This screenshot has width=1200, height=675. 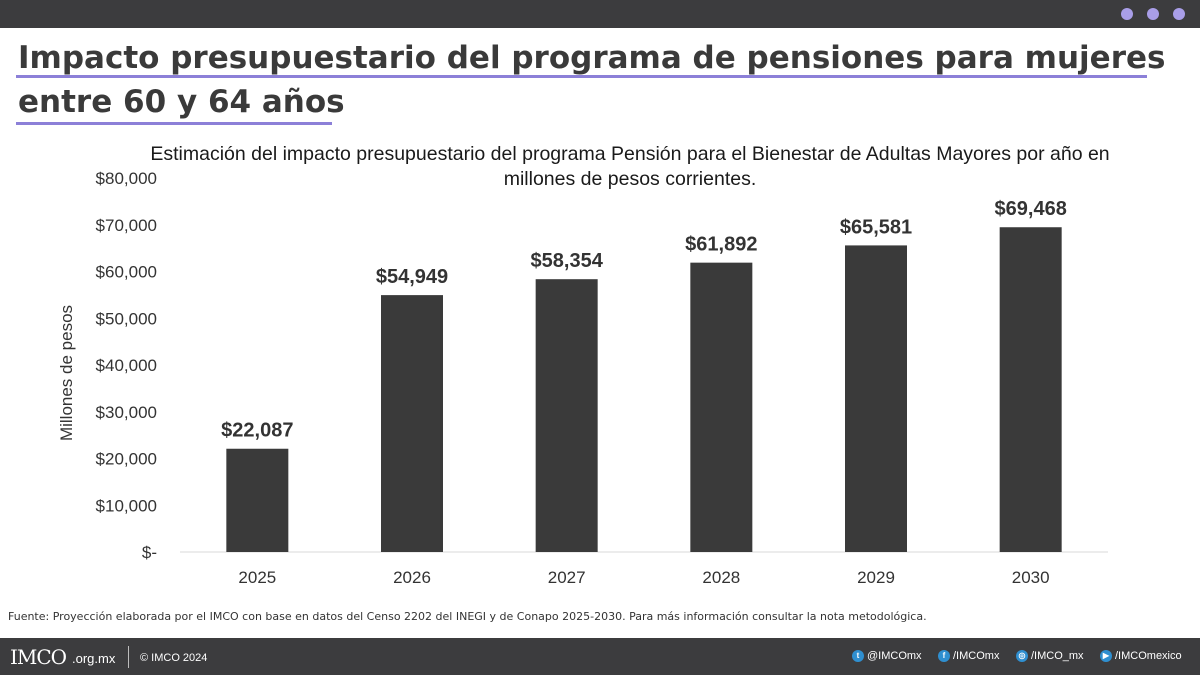 What do you see at coordinates (126, 459) in the screenshot?
I see `y-tick-label: $20,000` at bounding box center [126, 459].